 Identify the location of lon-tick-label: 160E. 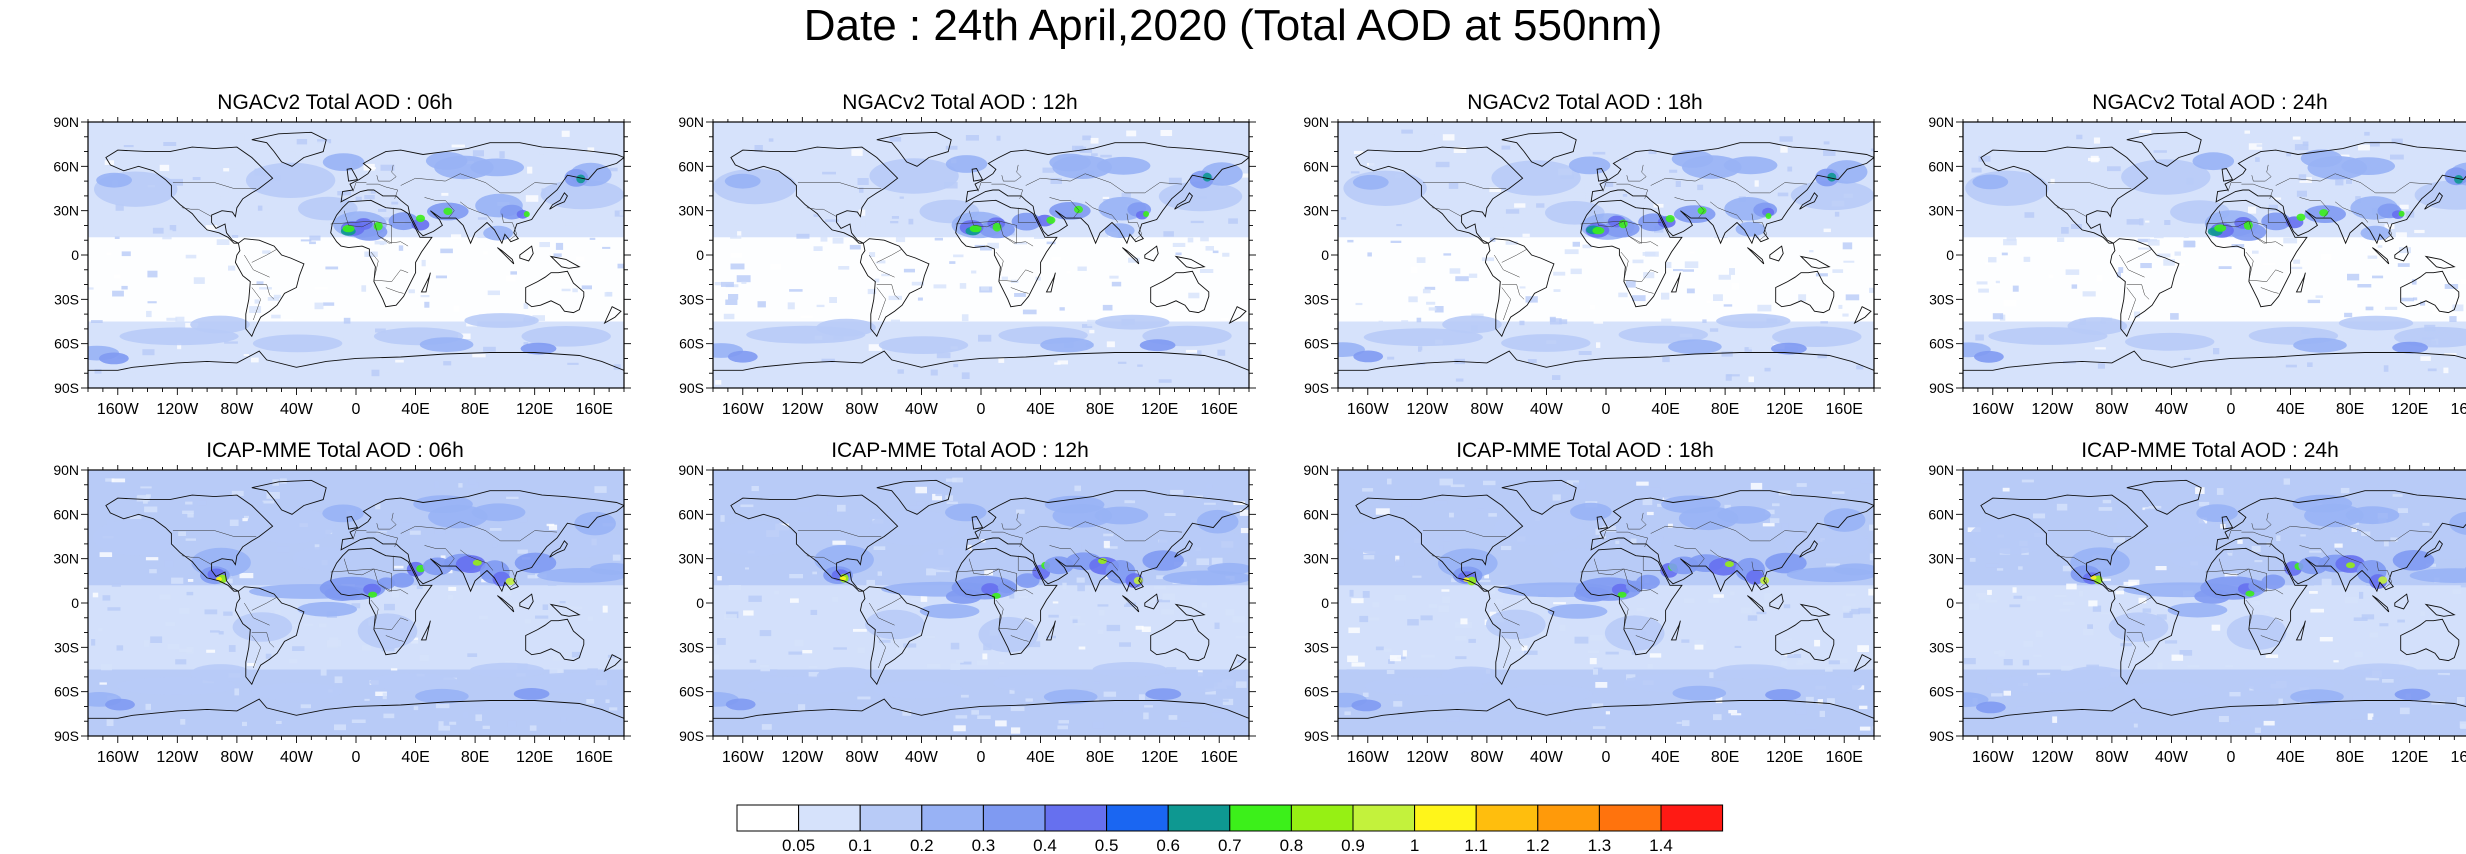
(2458, 409).